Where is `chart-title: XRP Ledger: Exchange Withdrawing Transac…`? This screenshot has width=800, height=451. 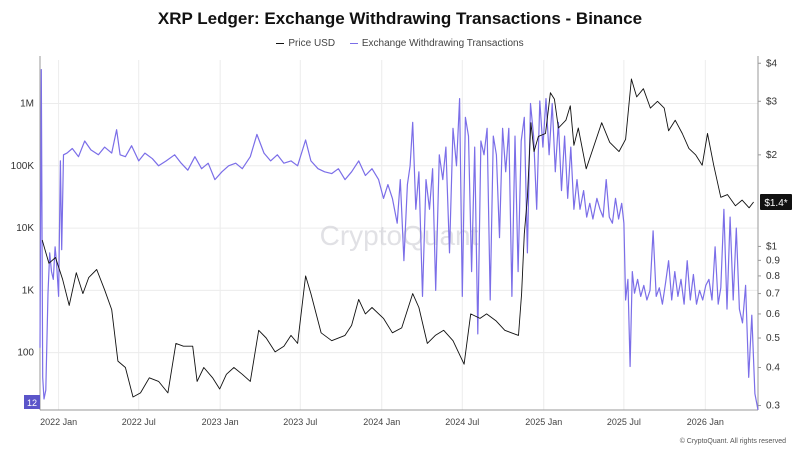 chart-title: XRP Ledger: Exchange Withdrawing Transac… is located at coordinates (400, 18).